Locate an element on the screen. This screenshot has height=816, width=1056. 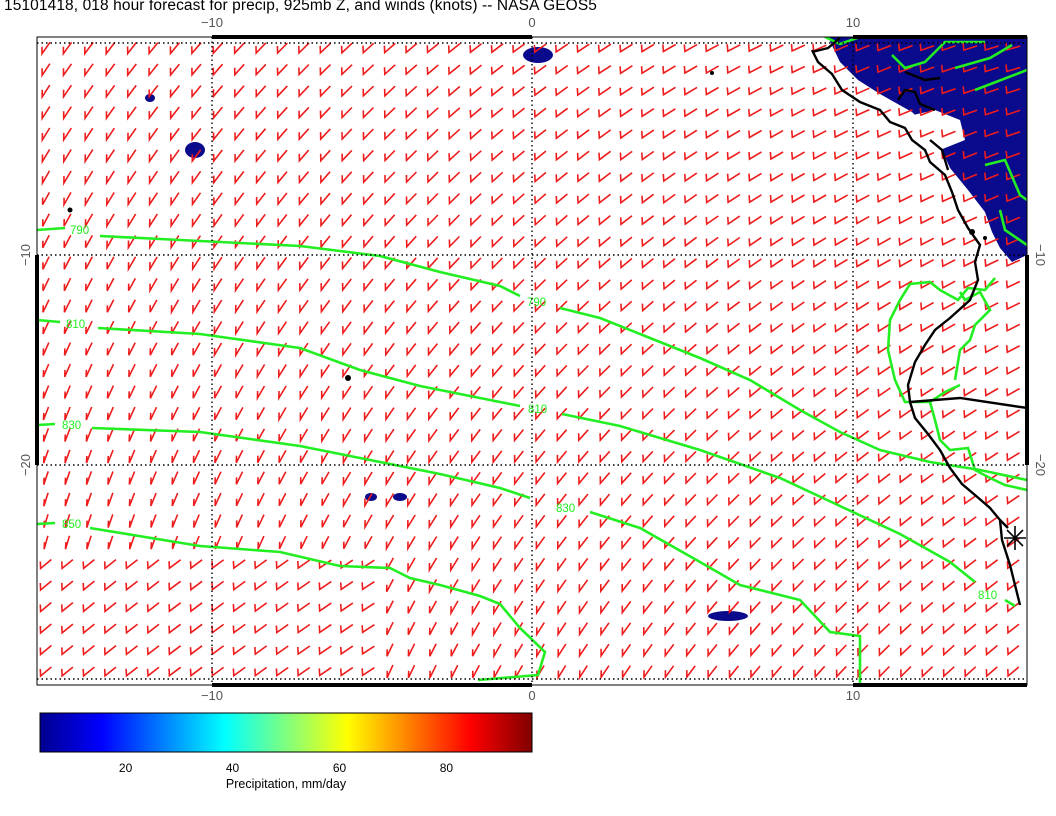
contour-label: 850 is located at coordinates (71, 525).